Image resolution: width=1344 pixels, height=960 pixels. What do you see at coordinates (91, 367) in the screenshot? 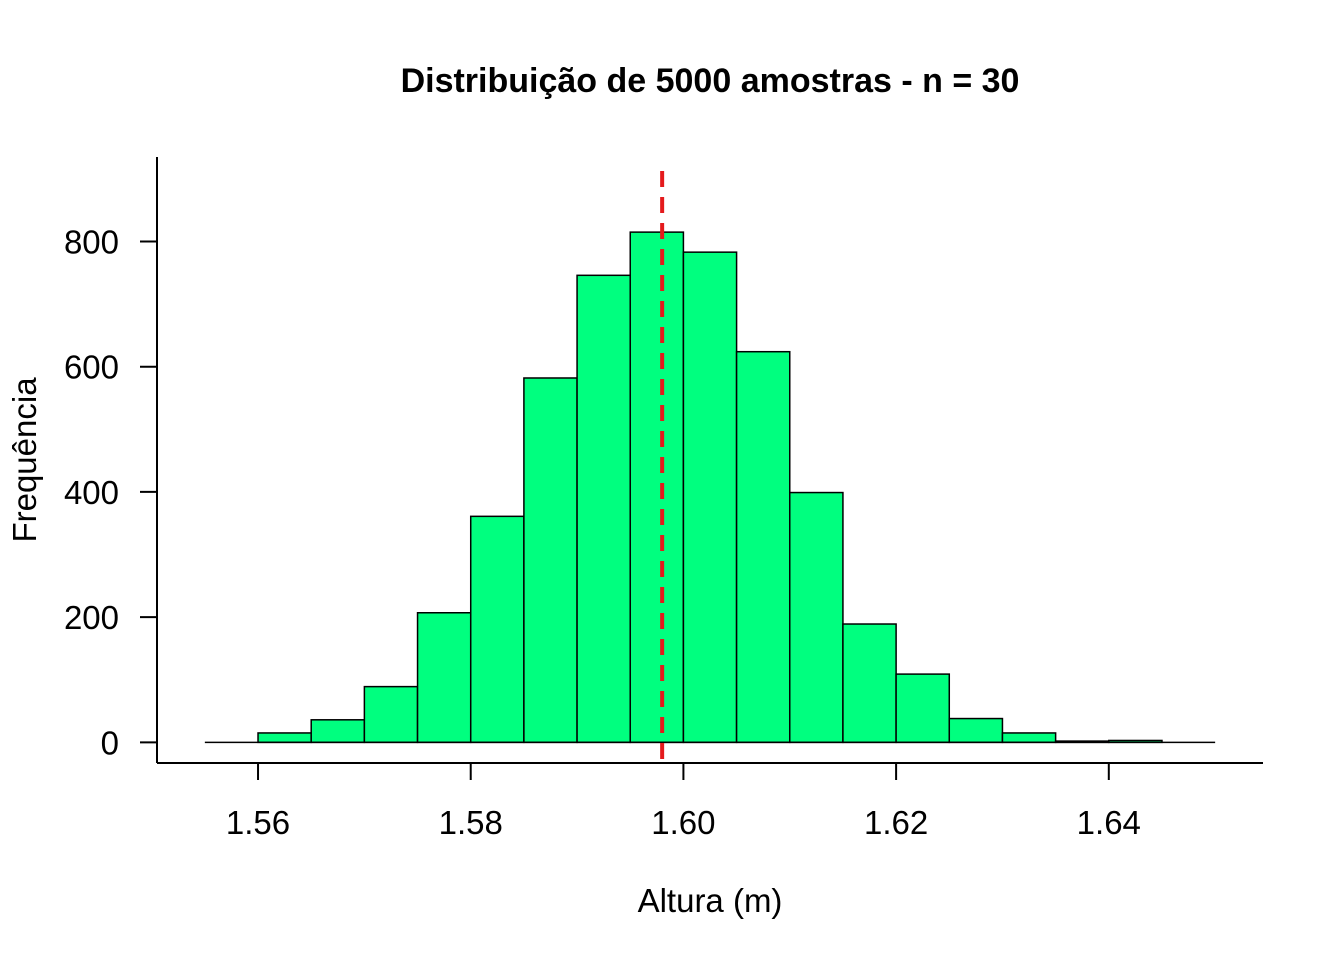
I see `y-tick-label: 600` at bounding box center [91, 367].